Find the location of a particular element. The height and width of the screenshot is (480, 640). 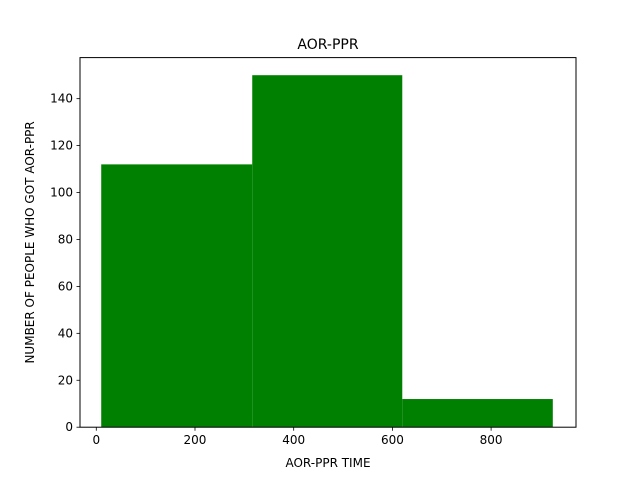

y-tick-label: 80 is located at coordinates (65, 239).